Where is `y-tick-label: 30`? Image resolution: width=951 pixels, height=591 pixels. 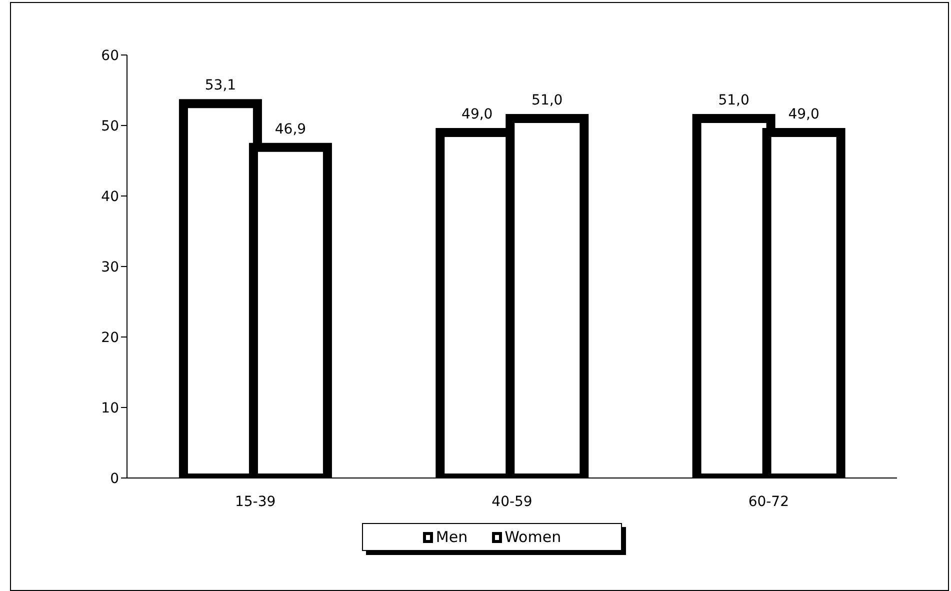
y-tick-label: 30 is located at coordinates (110, 267).